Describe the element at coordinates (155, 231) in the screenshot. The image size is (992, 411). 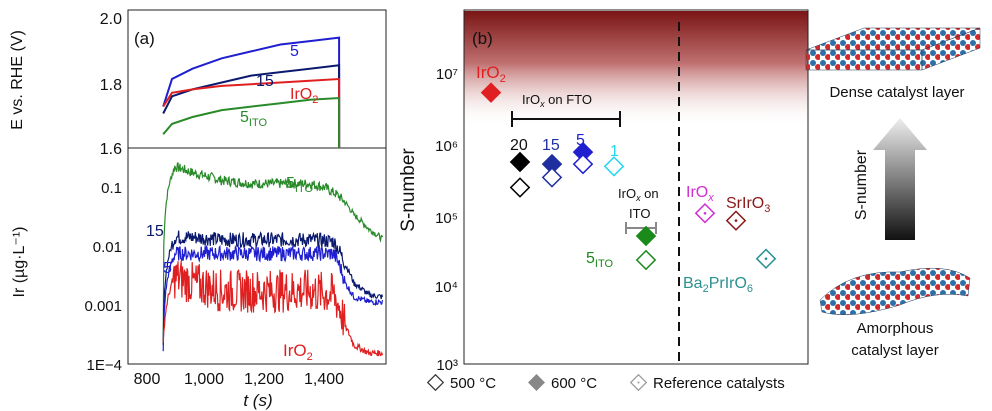
I see `a-bot-label-15: 15` at that location.